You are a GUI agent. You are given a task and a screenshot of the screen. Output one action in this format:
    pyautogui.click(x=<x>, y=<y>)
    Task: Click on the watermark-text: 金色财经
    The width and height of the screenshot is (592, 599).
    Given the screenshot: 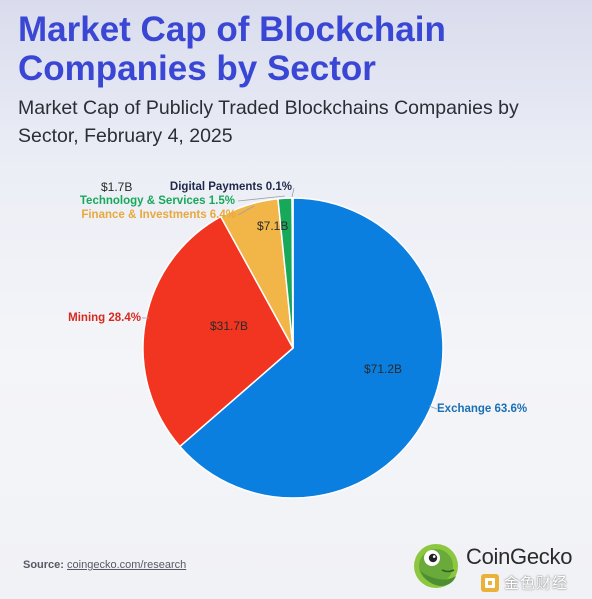 What is the action you would take?
    pyautogui.click(x=536, y=583)
    